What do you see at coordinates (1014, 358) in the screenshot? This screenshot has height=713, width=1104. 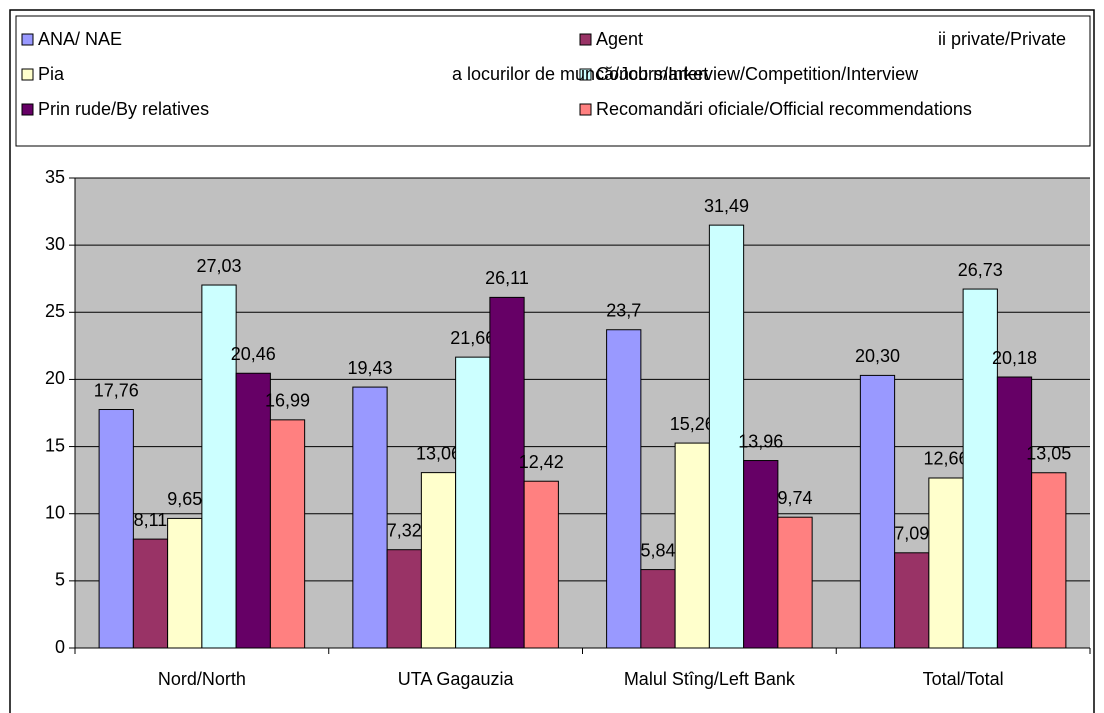 I see `value-label: 20,18` at bounding box center [1014, 358].